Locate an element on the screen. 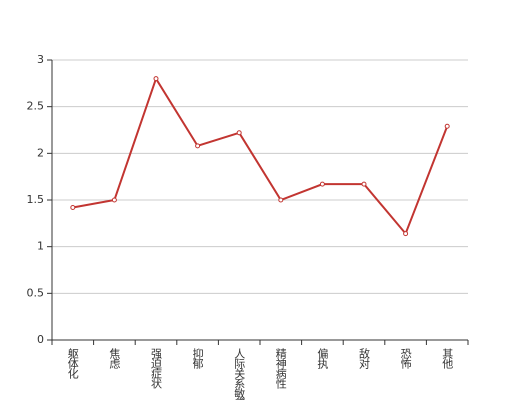 The height and width of the screenshot is (400, 520). y-tick-label: 0.5 is located at coordinates (36, 292).